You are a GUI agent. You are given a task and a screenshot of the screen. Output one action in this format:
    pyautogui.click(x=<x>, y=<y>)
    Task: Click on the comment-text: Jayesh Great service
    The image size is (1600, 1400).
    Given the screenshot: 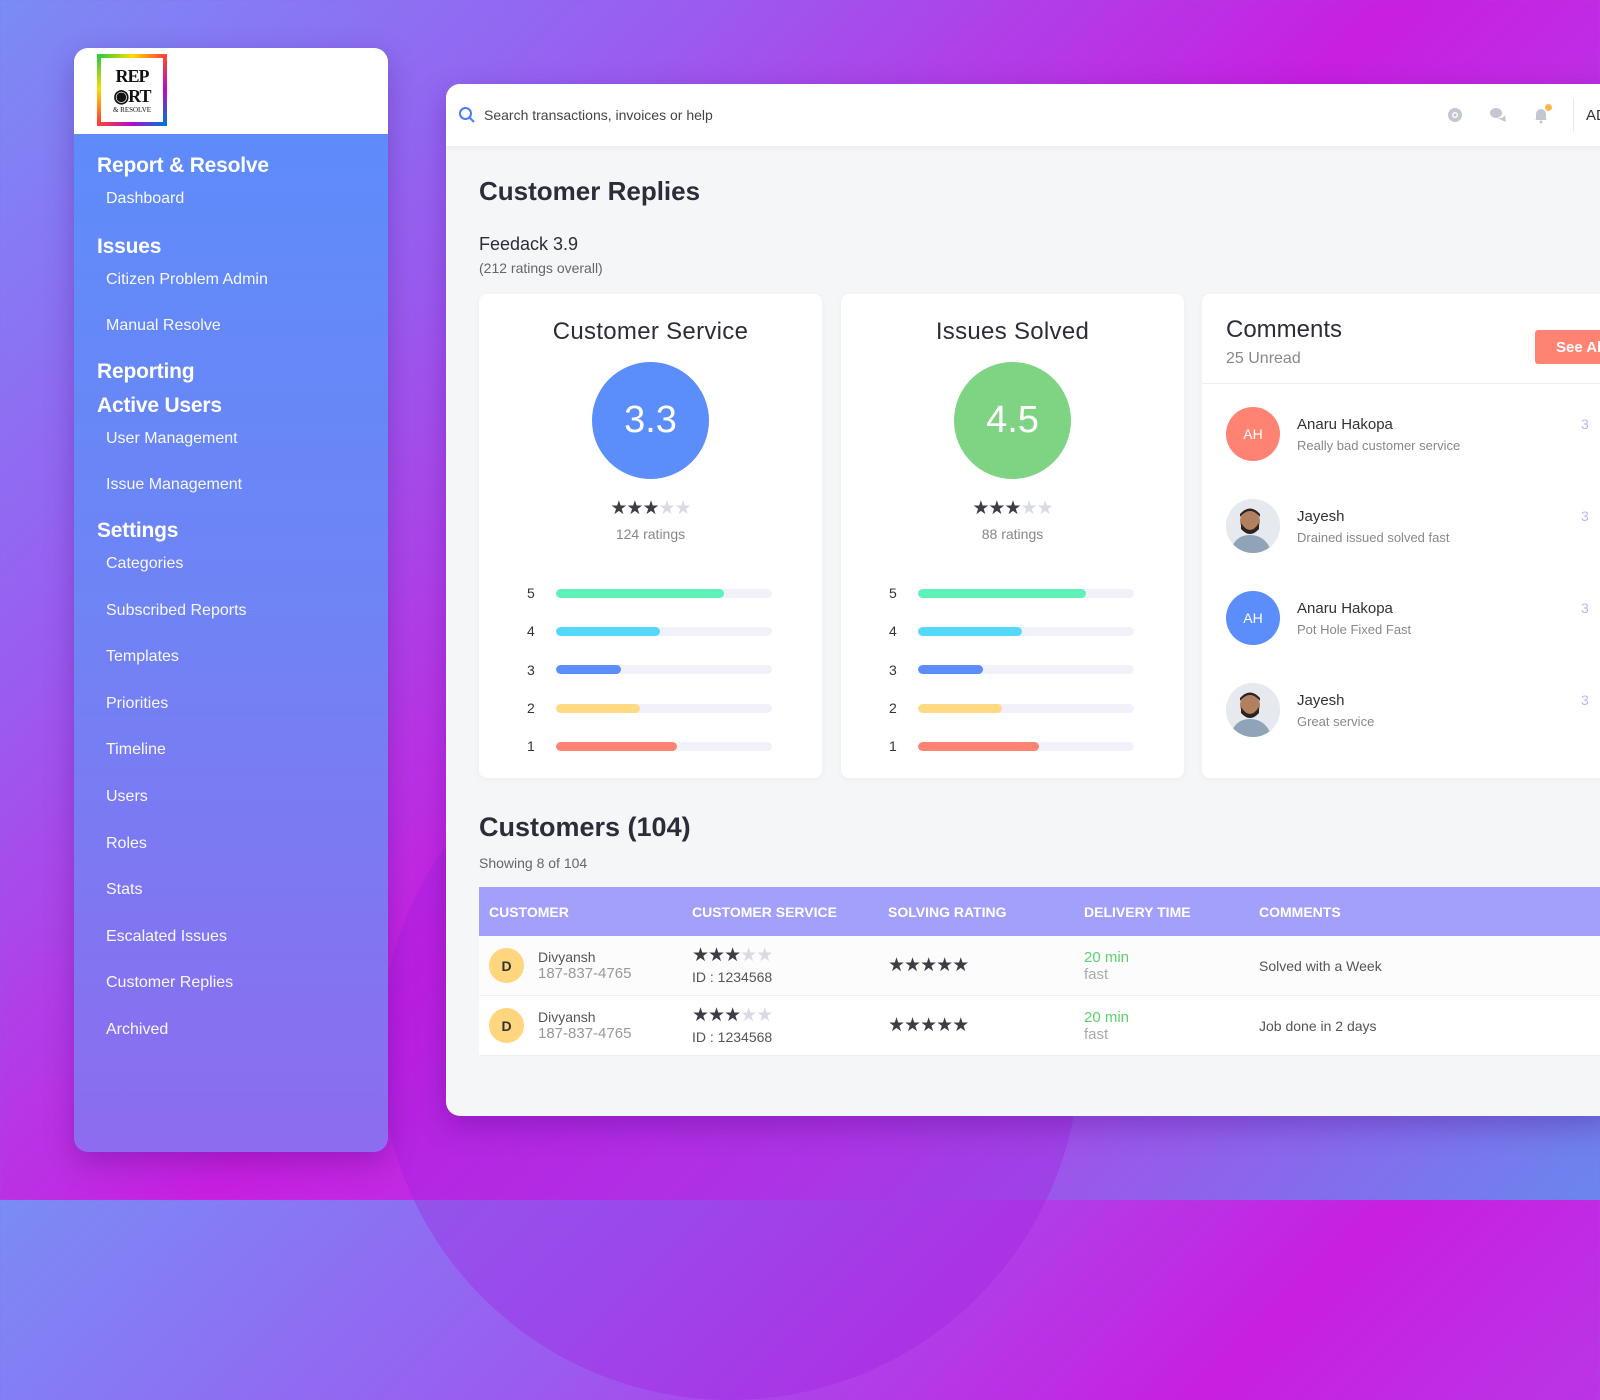 What is the action you would take?
    pyautogui.click(x=1335, y=710)
    